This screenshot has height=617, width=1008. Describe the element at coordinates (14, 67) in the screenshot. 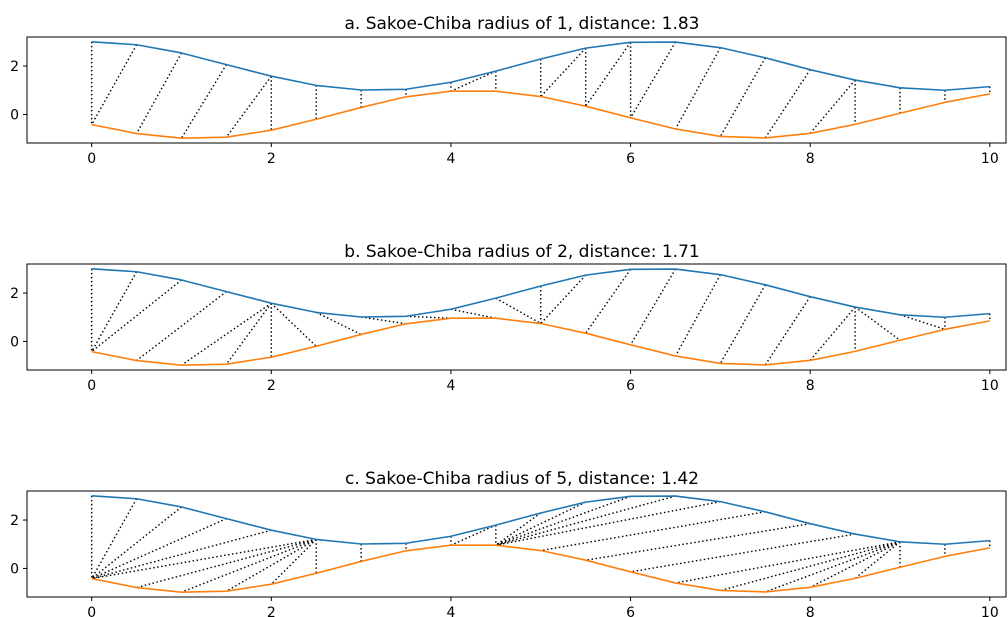

I see `y-tick-label-a: 2` at that location.